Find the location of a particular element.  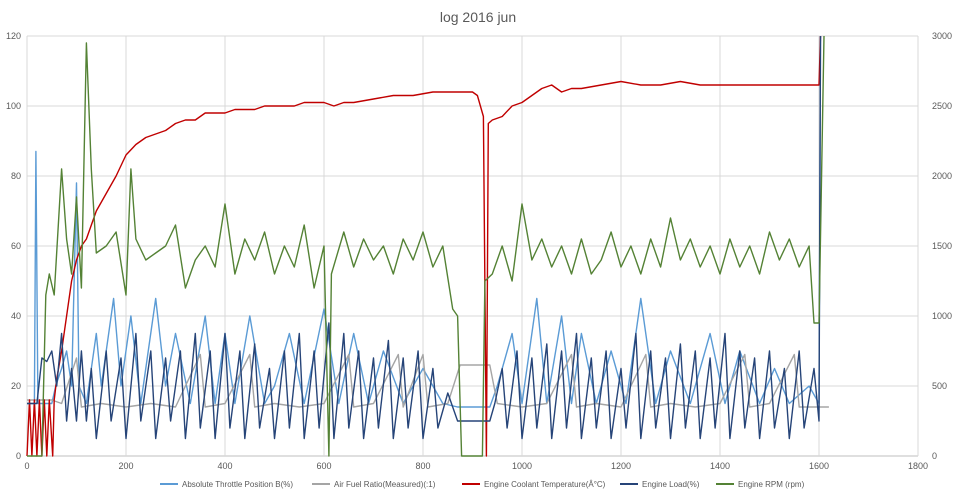

chart-title: log 2016 jun is located at coordinates (478, 17).